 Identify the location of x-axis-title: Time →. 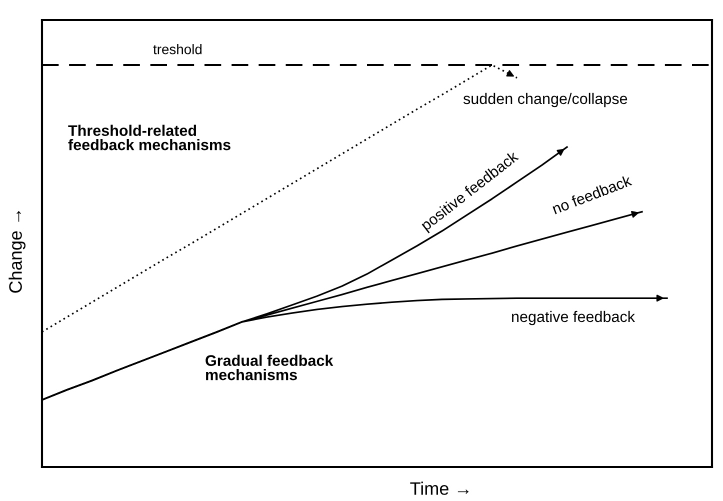
(439, 488).